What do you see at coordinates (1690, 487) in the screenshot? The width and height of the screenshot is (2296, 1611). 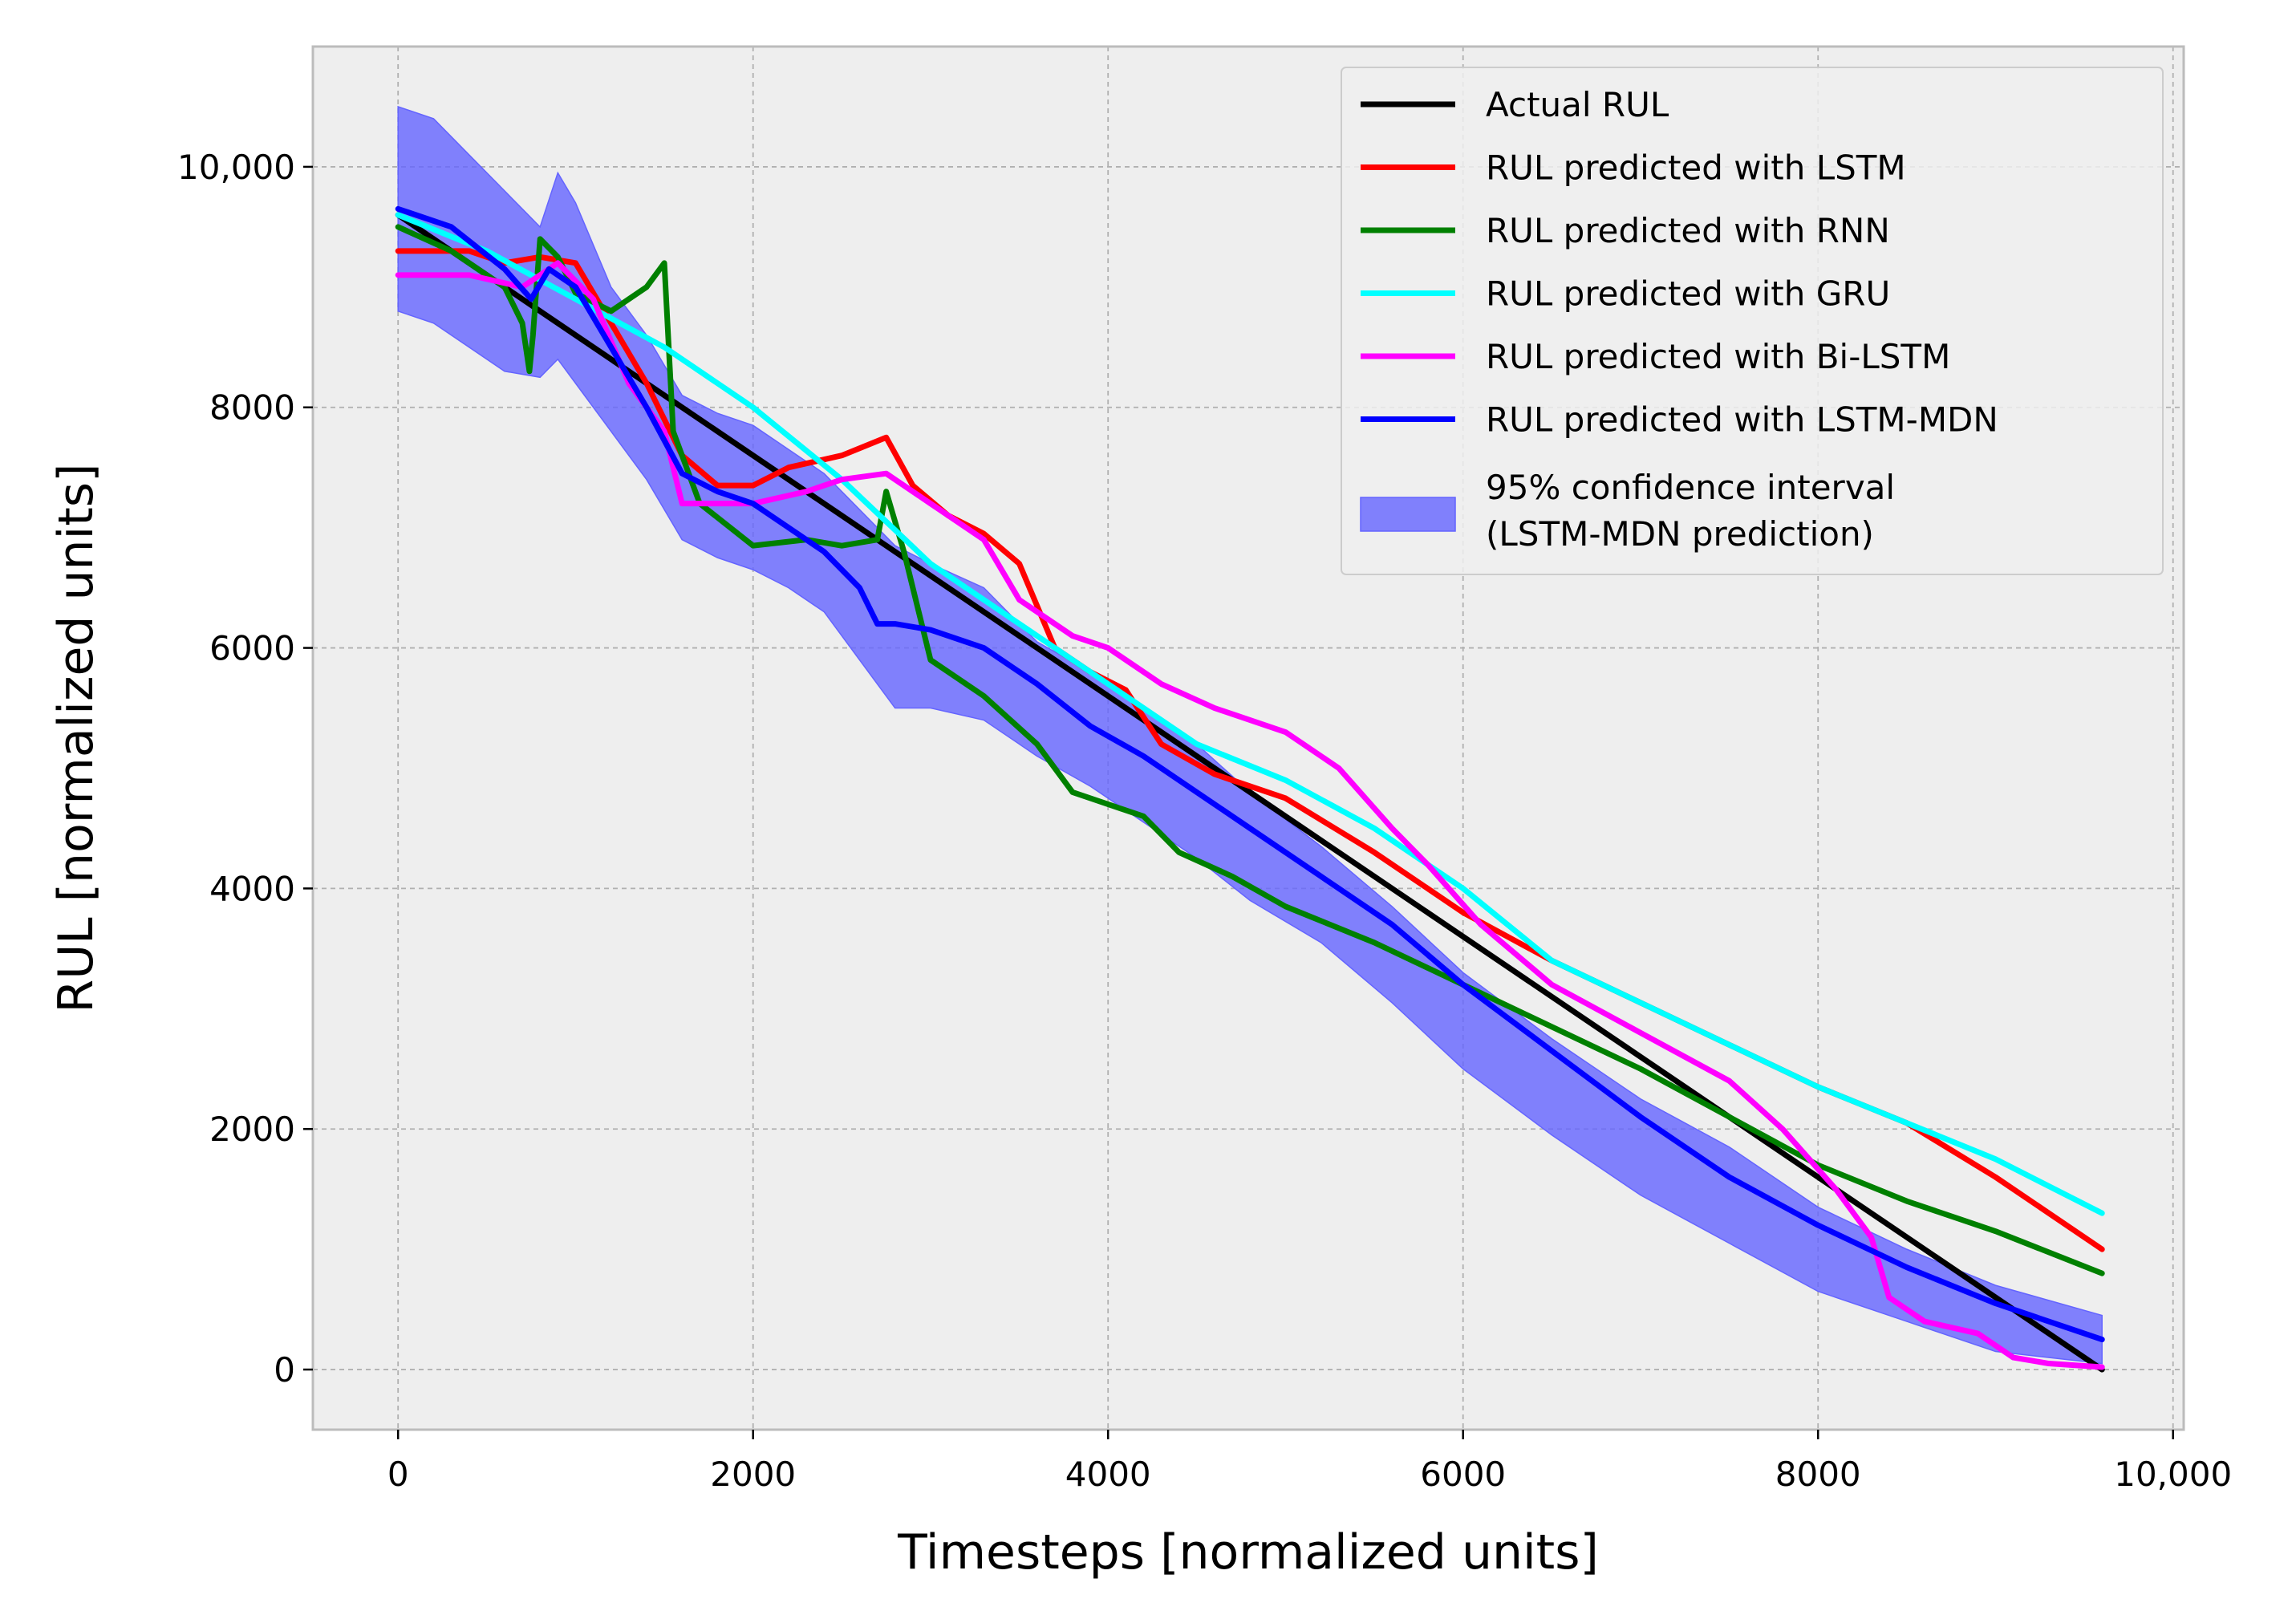 I see `legend-band-label: 95% confidence interval` at bounding box center [1690, 487].